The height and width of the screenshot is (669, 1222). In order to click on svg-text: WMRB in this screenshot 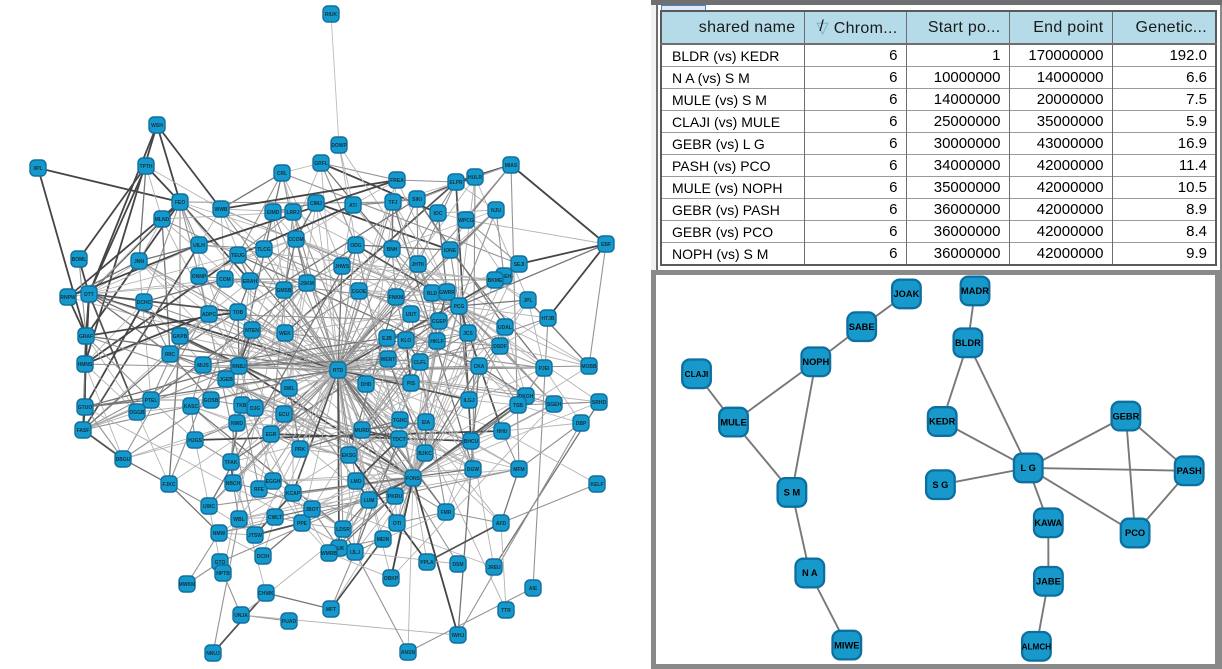, I will do `click(329, 554)`.